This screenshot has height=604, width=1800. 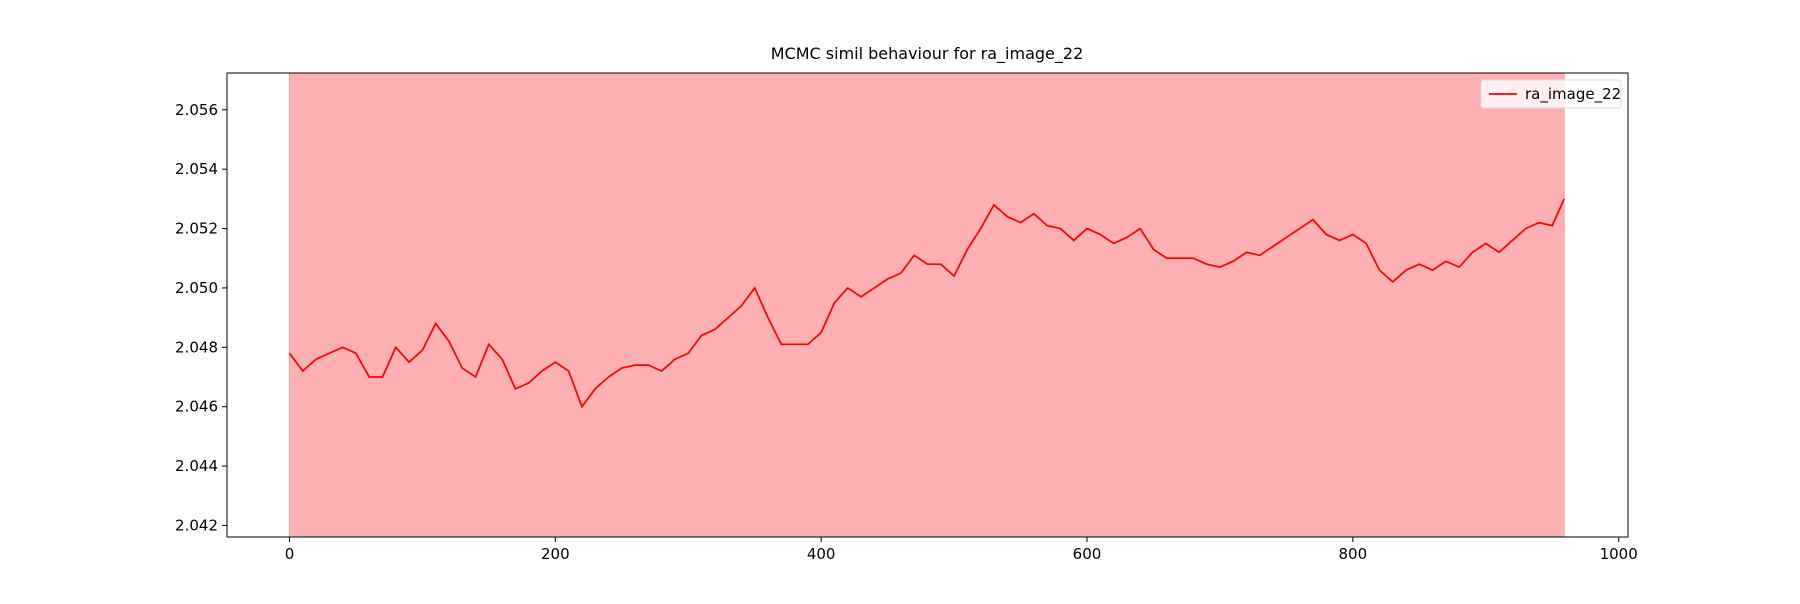 I want to click on x-tick-label: 1000, so click(x=1619, y=554).